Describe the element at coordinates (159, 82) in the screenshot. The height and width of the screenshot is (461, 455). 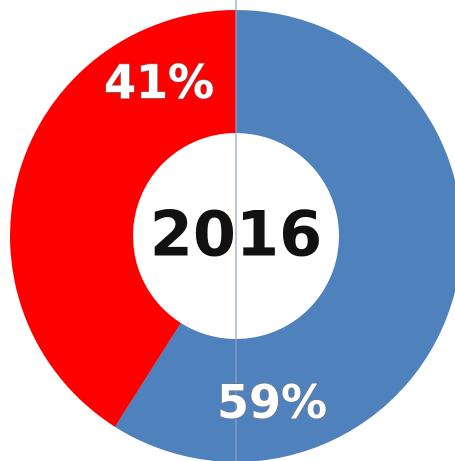
I see `slice-label-1: 41%` at that location.